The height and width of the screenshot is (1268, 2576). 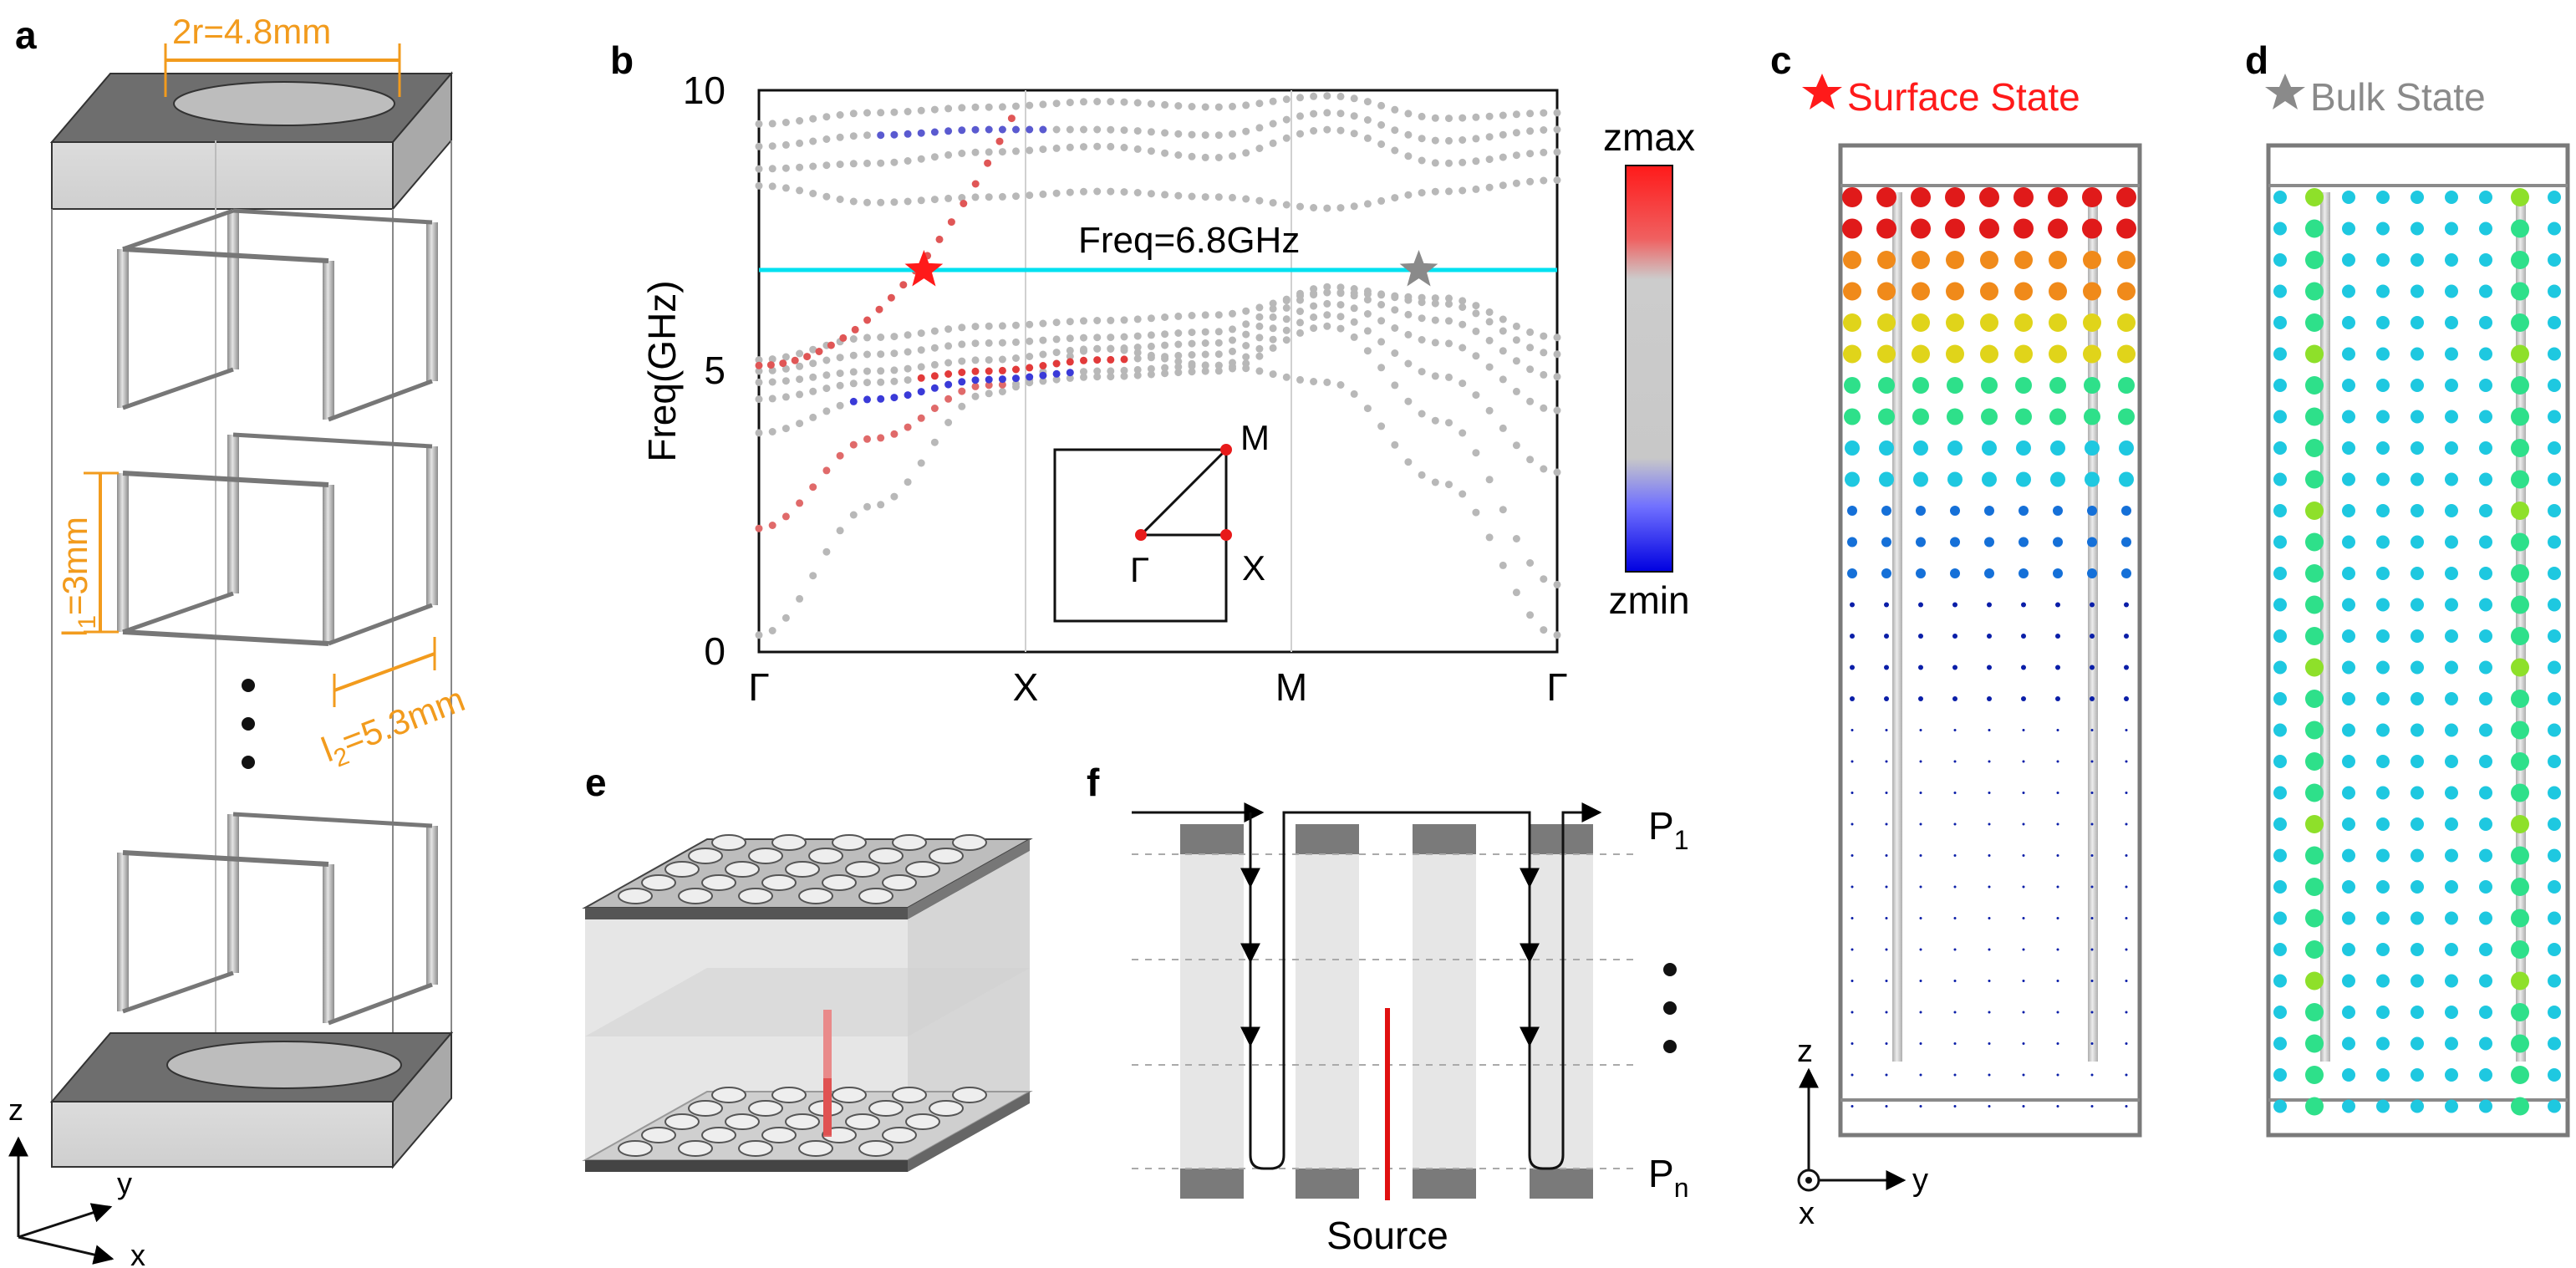 What do you see at coordinates (1668, 829) in the screenshot?
I see `port-p1-label: P1` at bounding box center [1668, 829].